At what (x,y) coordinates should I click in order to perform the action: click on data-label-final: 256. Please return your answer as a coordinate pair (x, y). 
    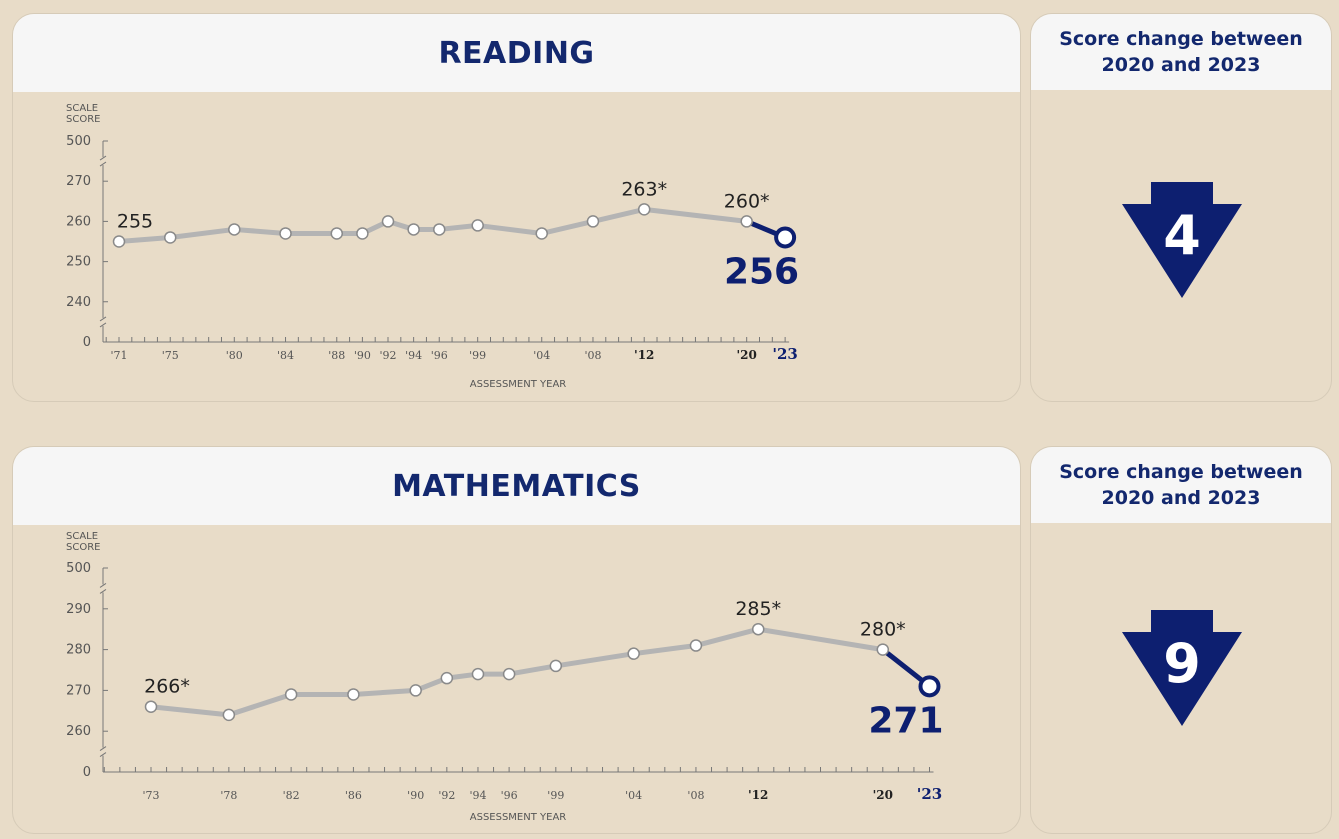
    Looking at the image, I should click on (761, 271).